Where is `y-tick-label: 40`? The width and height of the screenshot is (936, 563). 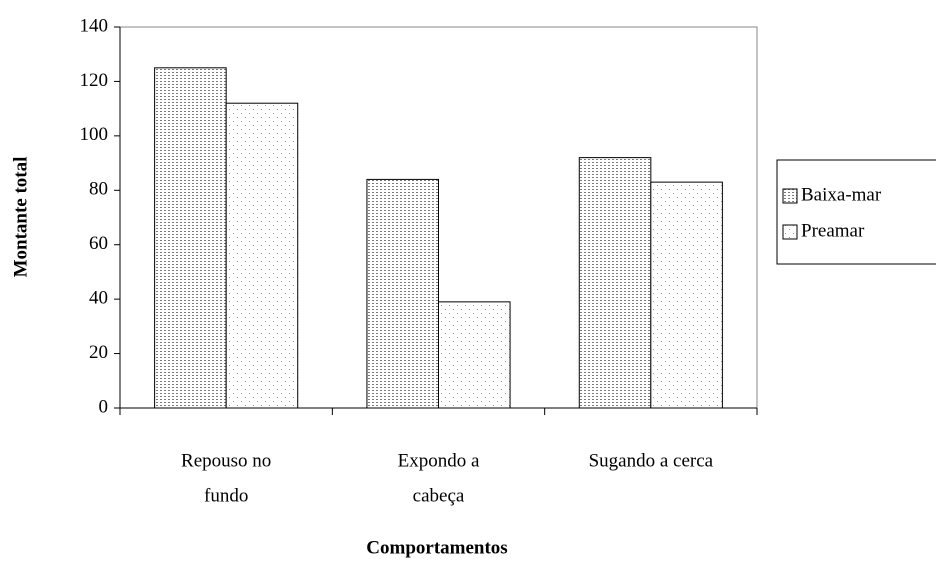
y-tick-label: 40 is located at coordinates (98, 298).